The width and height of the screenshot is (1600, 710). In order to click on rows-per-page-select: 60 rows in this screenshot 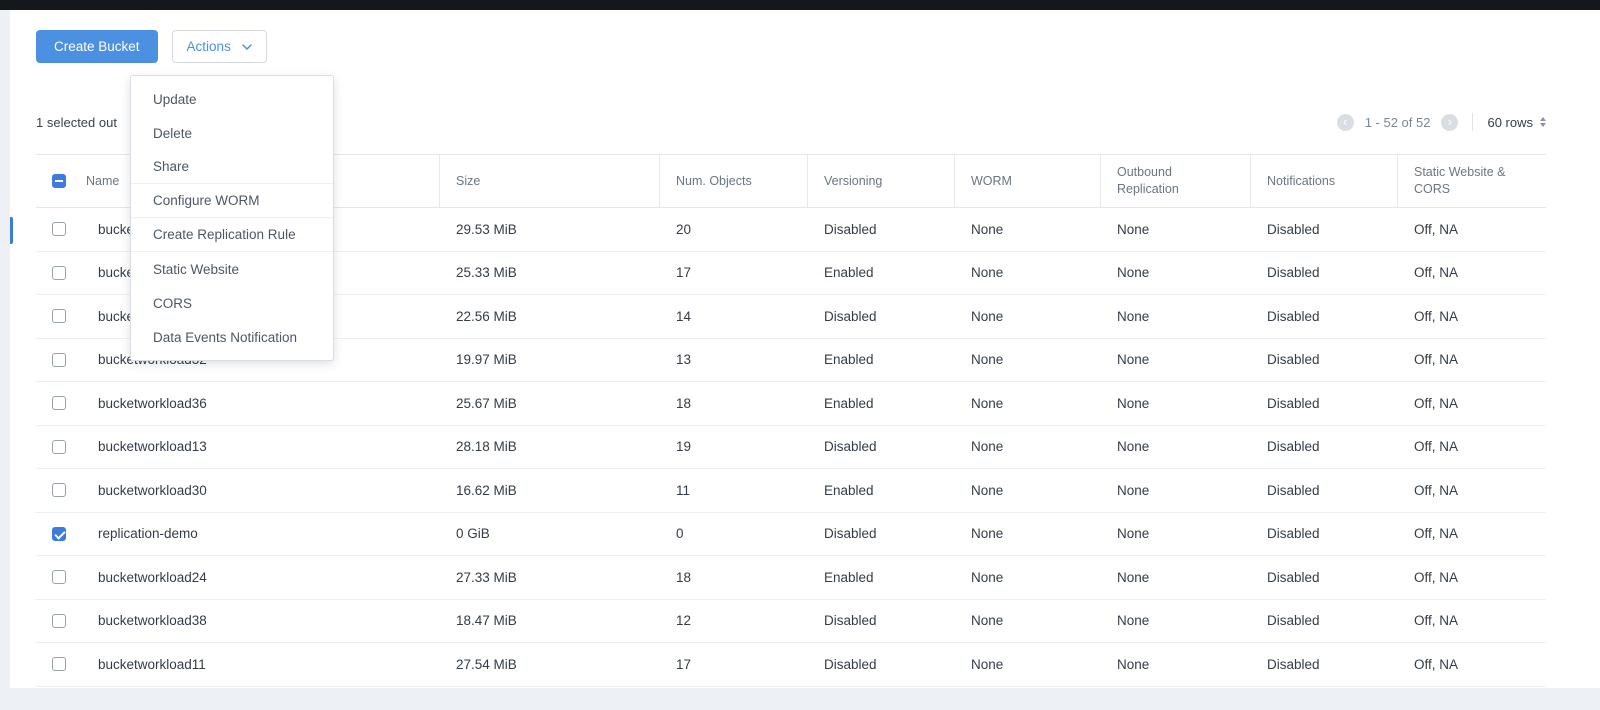, I will do `click(1516, 122)`.